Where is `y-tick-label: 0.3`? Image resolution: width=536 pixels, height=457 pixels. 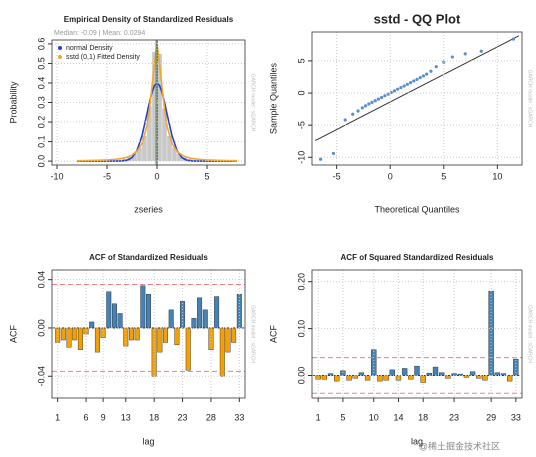 y-tick-label: 0.3 is located at coordinates (41, 102).